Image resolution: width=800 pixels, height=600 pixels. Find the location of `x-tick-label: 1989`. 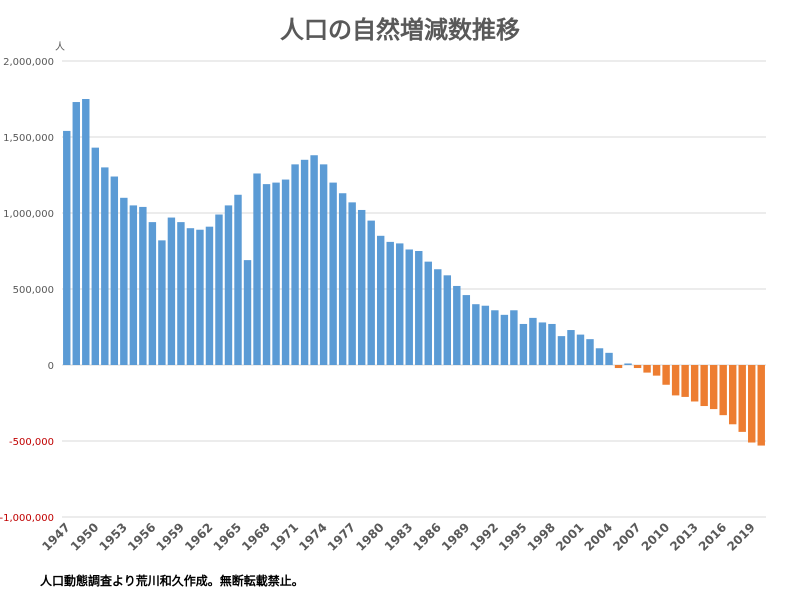

x-tick-label: 1989 is located at coordinates (456, 537).